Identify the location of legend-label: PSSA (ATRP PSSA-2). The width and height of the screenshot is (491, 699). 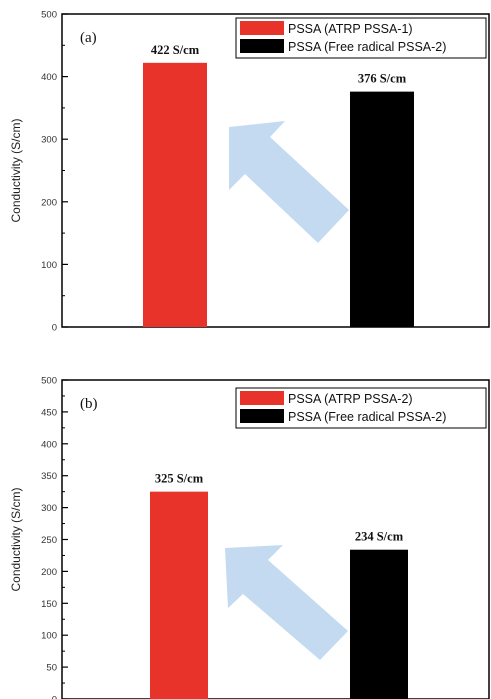
(350, 399).